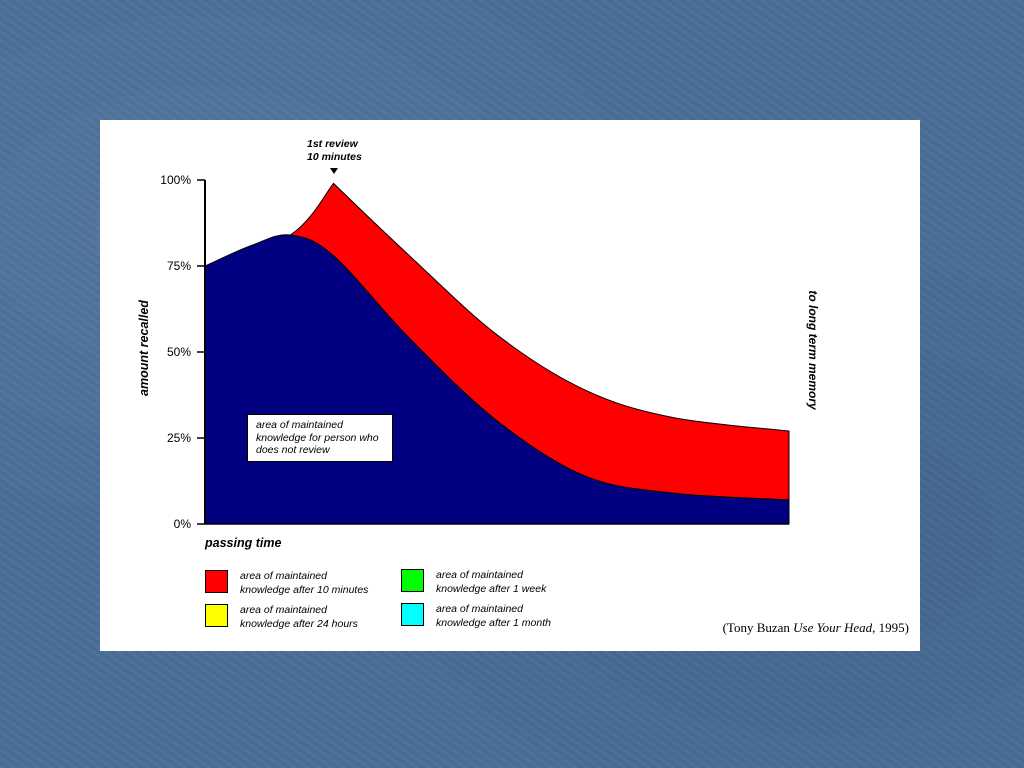 This screenshot has height=768, width=1024. What do you see at coordinates (334, 157) in the screenshot?
I see `review-annotation-line2: 10 minutes` at bounding box center [334, 157].